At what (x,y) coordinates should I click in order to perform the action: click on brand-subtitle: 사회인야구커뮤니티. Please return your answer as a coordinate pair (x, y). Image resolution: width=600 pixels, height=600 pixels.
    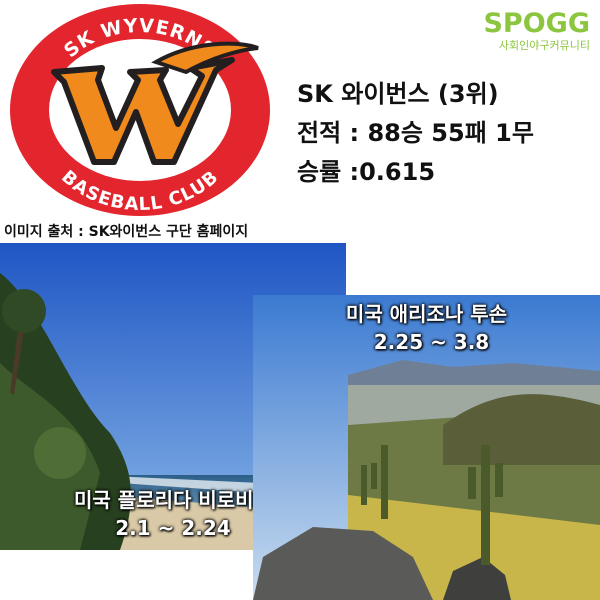
    Looking at the image, I should click on (544, 45).